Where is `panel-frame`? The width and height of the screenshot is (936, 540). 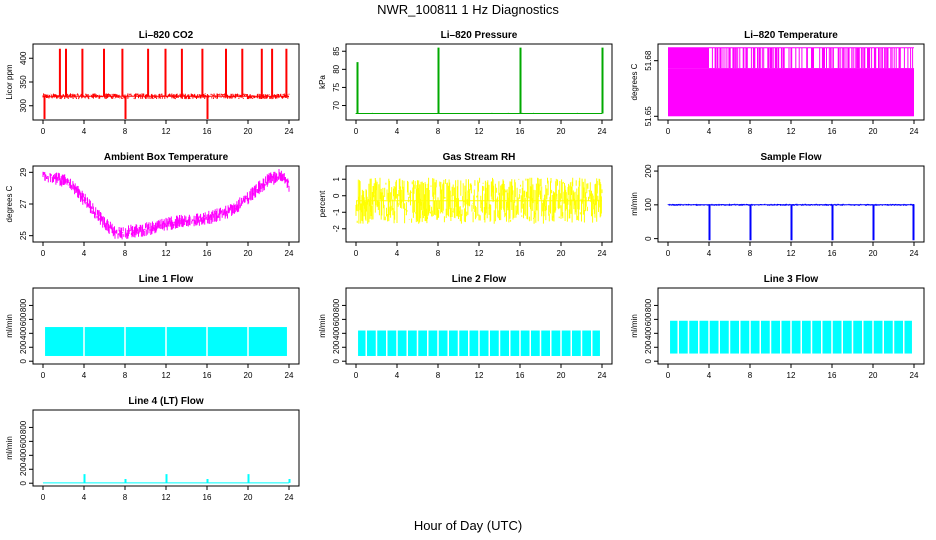
panel-frame is located at coordinates (479, 82).